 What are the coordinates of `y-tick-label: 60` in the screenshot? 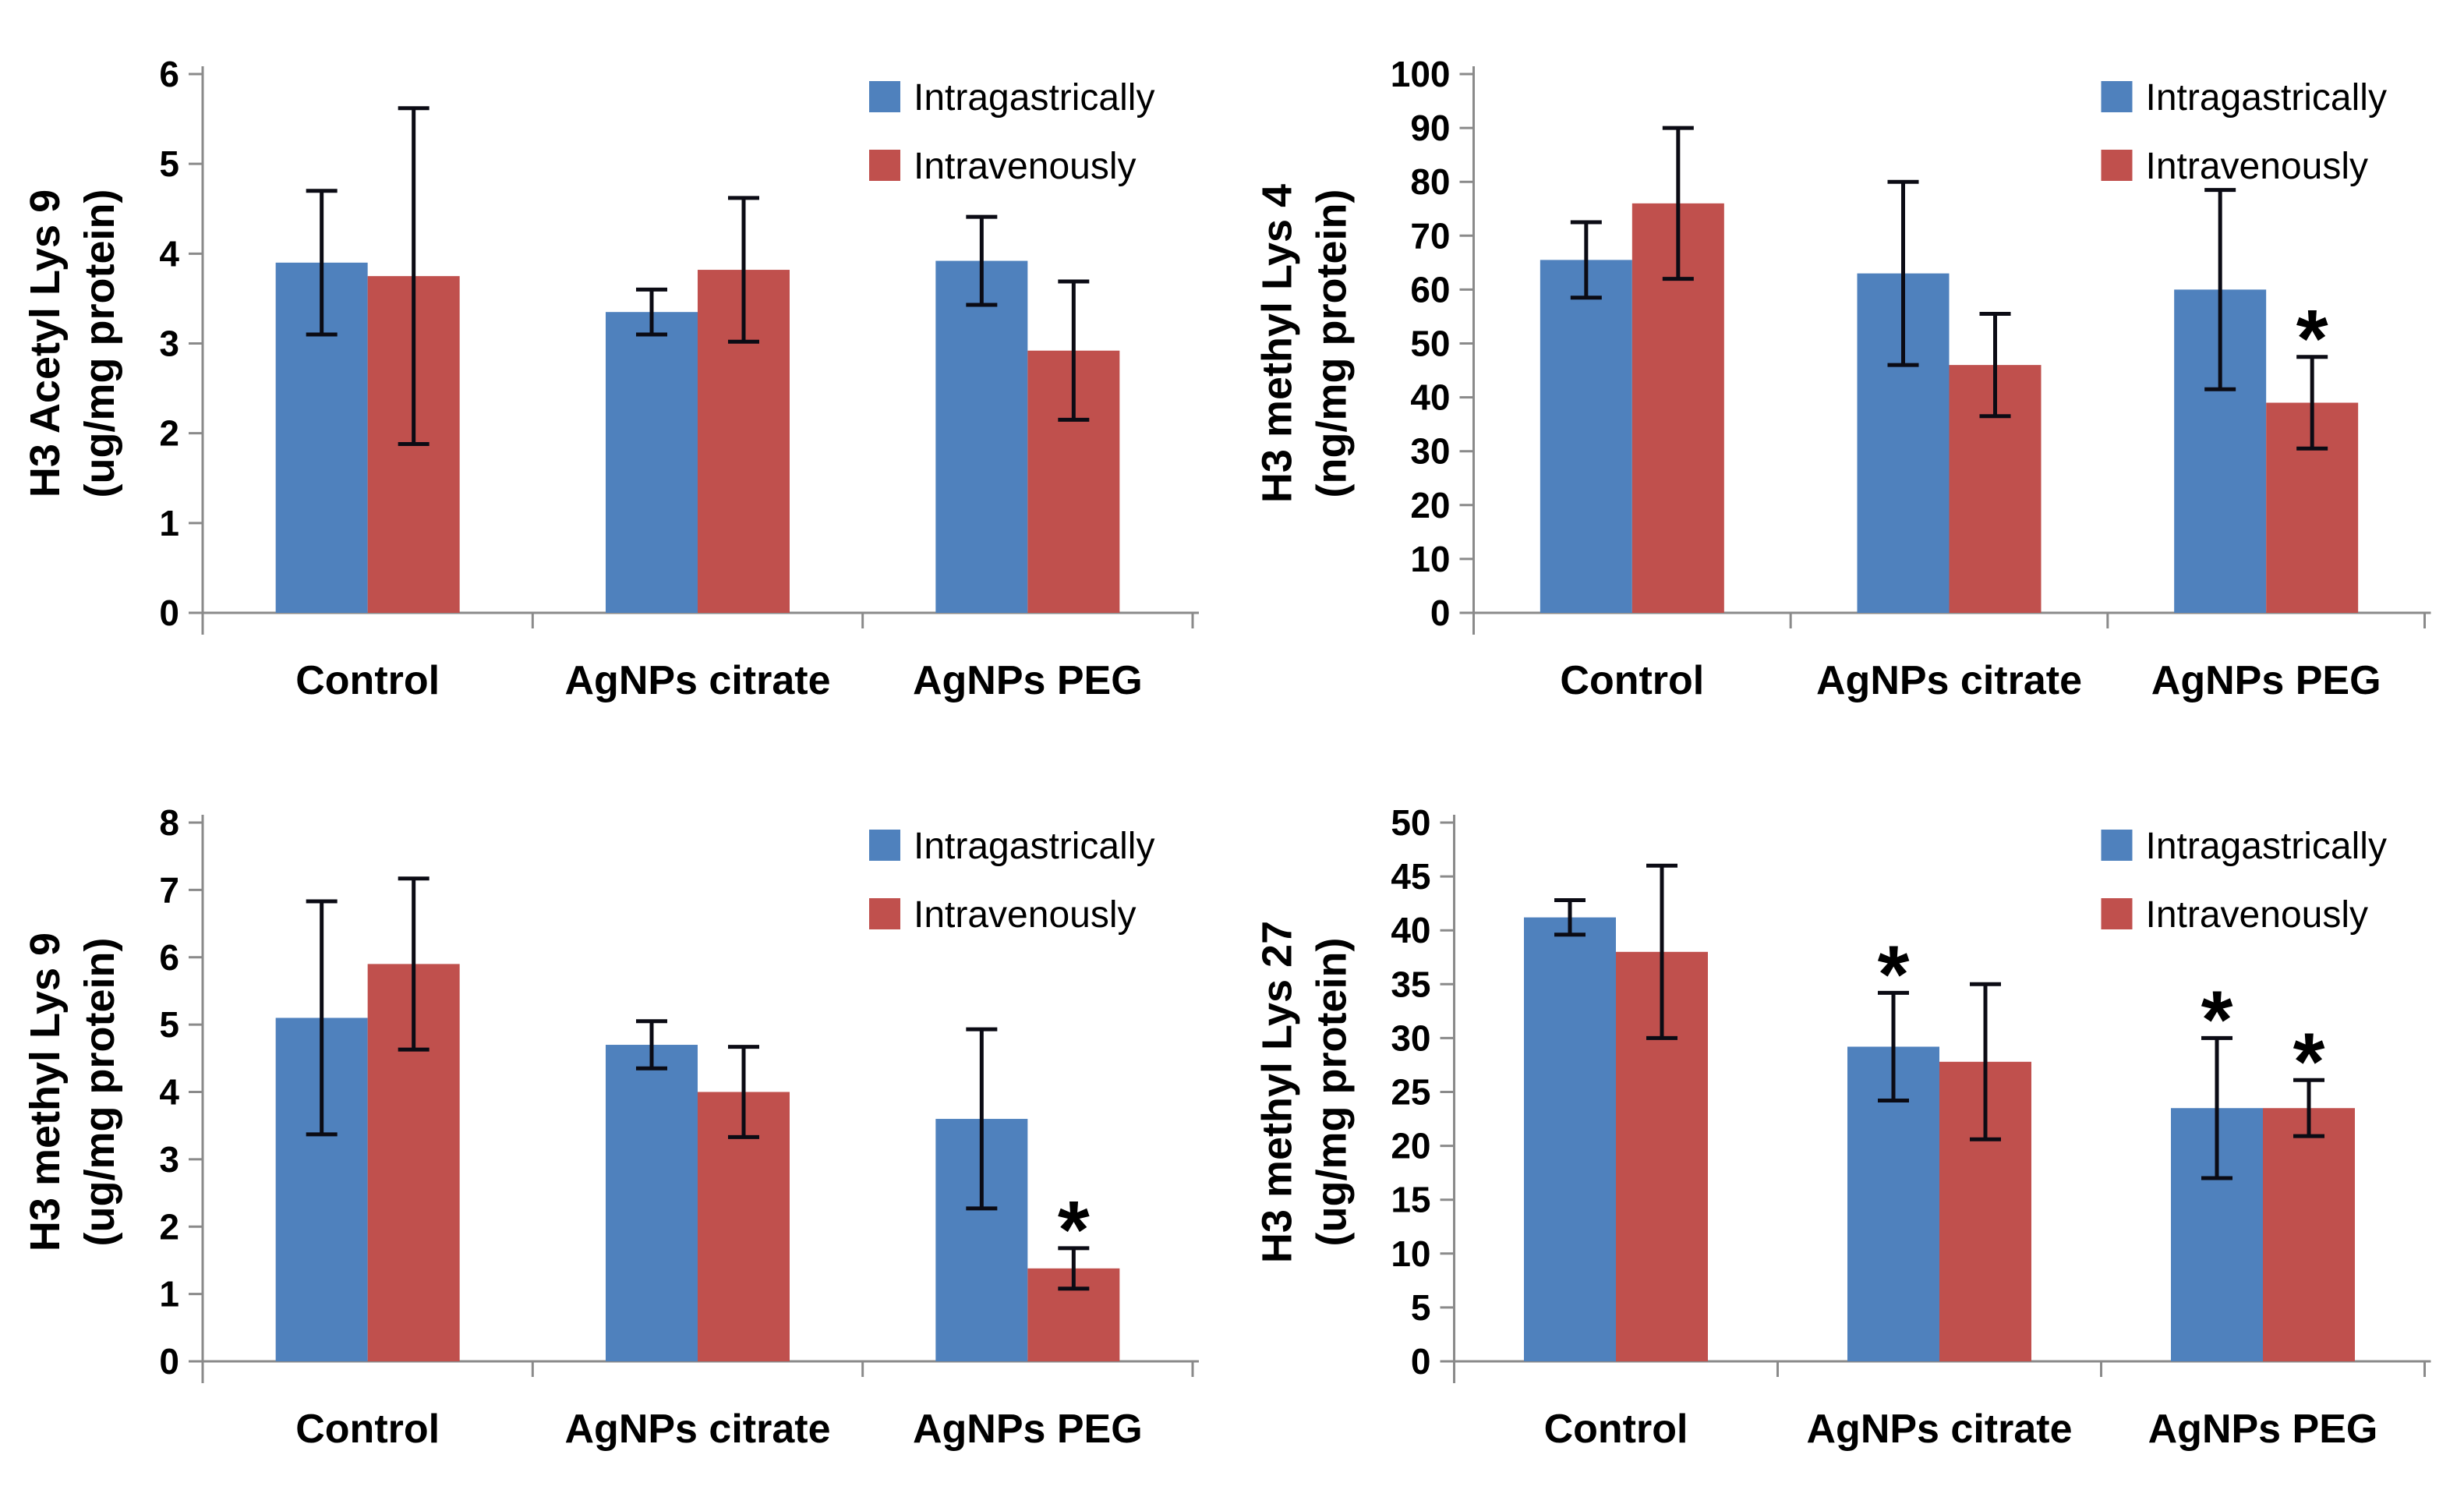 It's located at (1430, 289).